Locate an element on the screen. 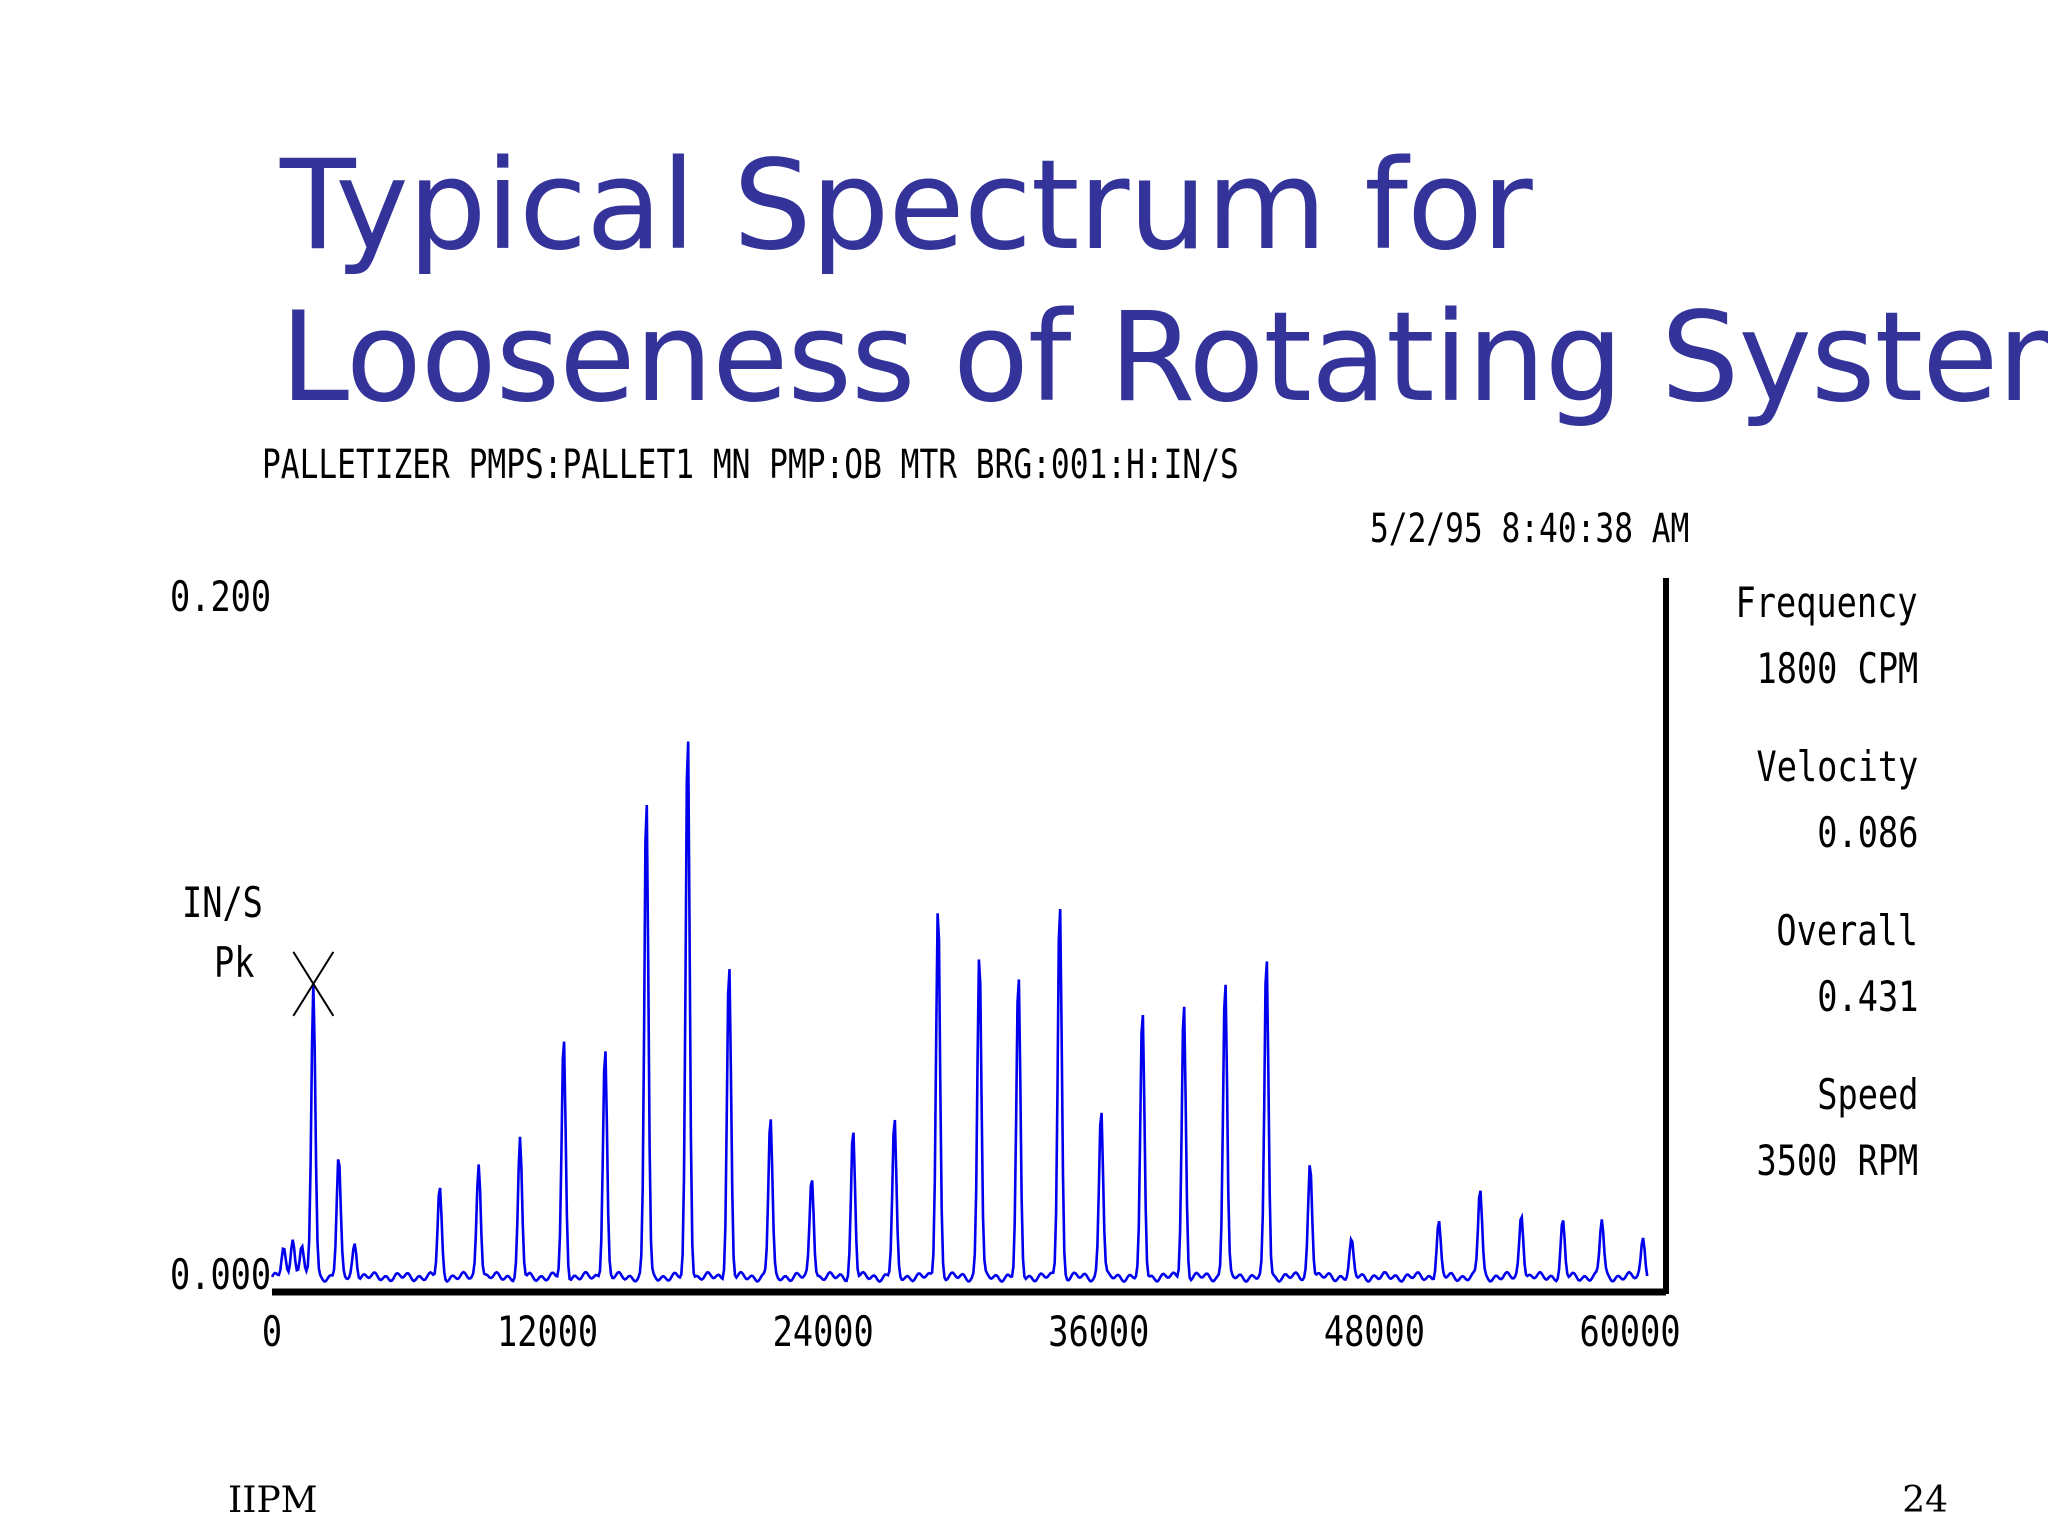  slide-title-line2: Looseness of Rotating System is located at coordinates (1164, 358).